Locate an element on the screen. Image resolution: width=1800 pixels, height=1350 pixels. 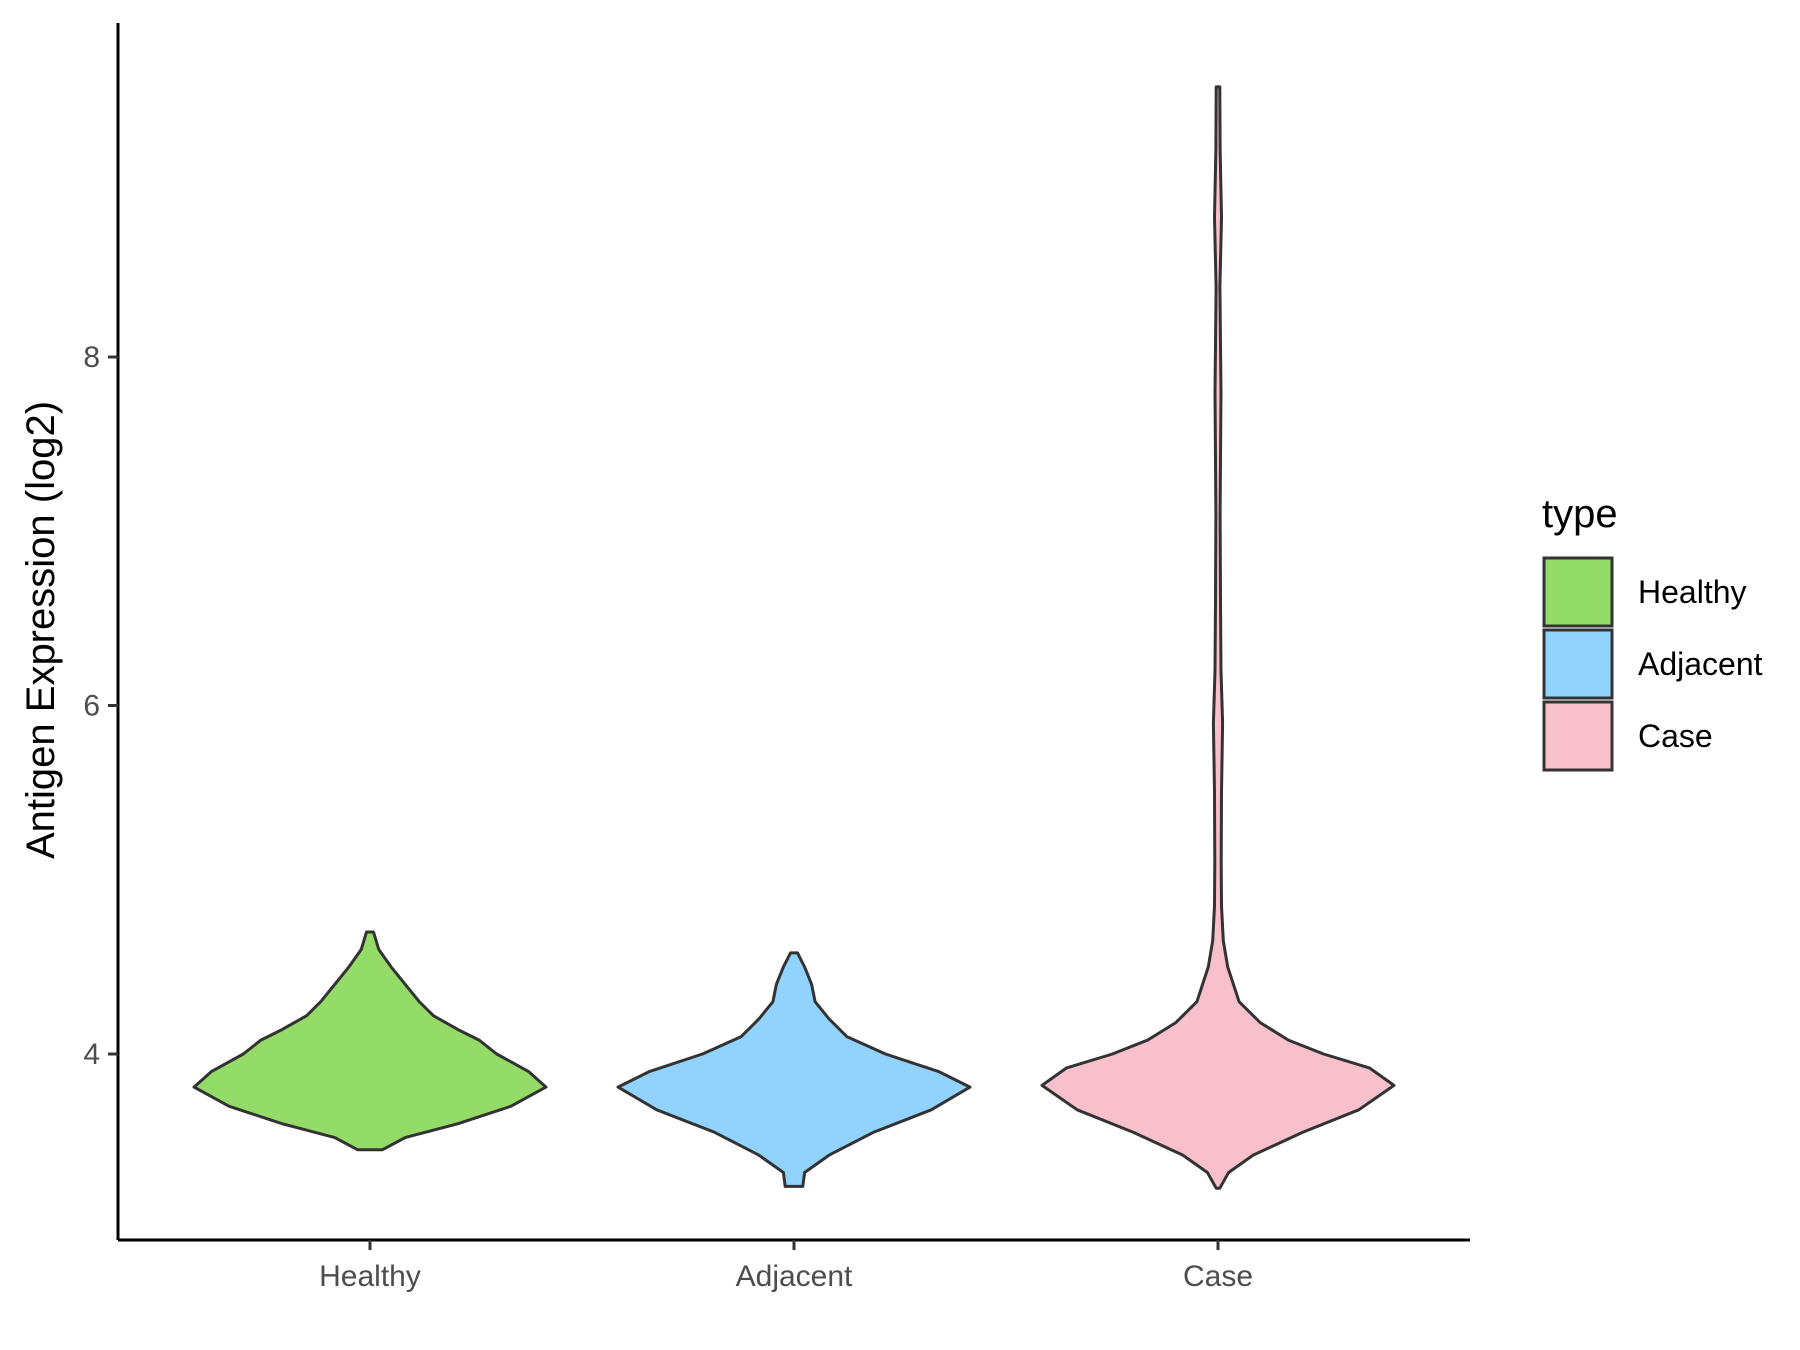
x-tick-label: Case is located at coordinates (1218, 1276).